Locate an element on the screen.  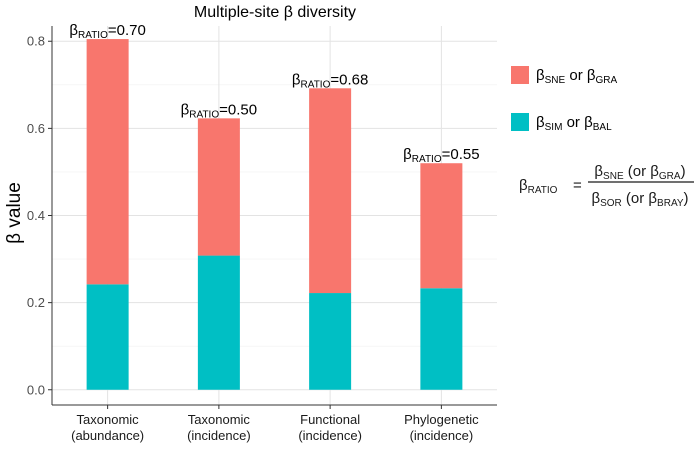
x-tick-label: Phylogenetic (incidence) is located at coordinates (441, 427).